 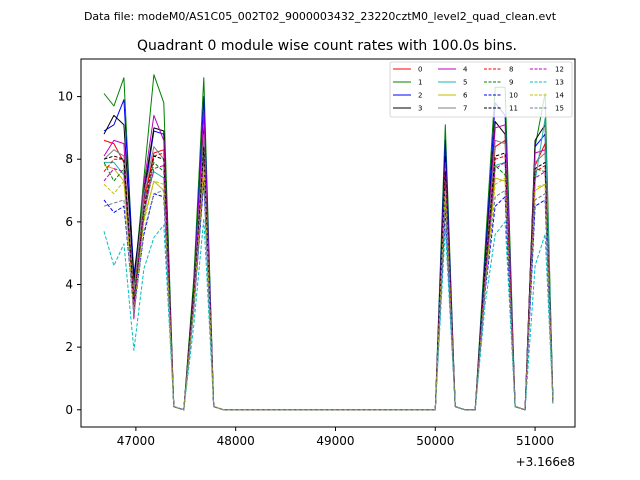 What do you see at coordinates (435, 441) in the screenshot?
I see `x-tick-label: 50000` at bounding box center [435, 441].